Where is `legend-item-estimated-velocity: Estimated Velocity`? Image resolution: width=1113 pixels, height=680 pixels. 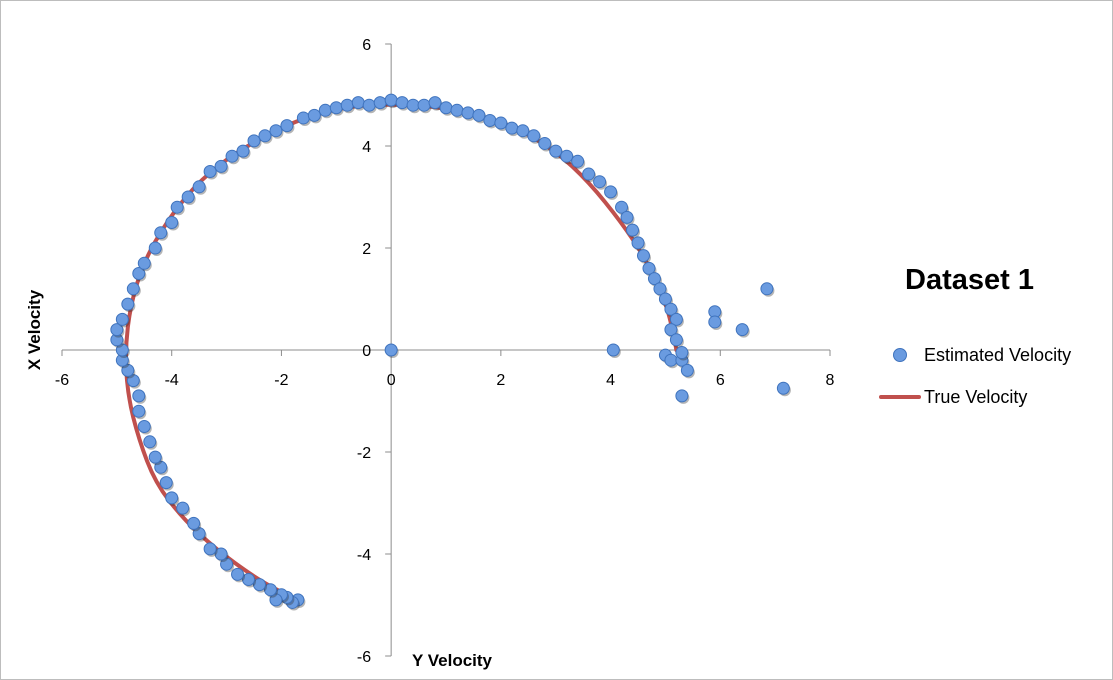 legend-item-estimated-velocity: Estimated Velocity is located at coordinates (974, 355).